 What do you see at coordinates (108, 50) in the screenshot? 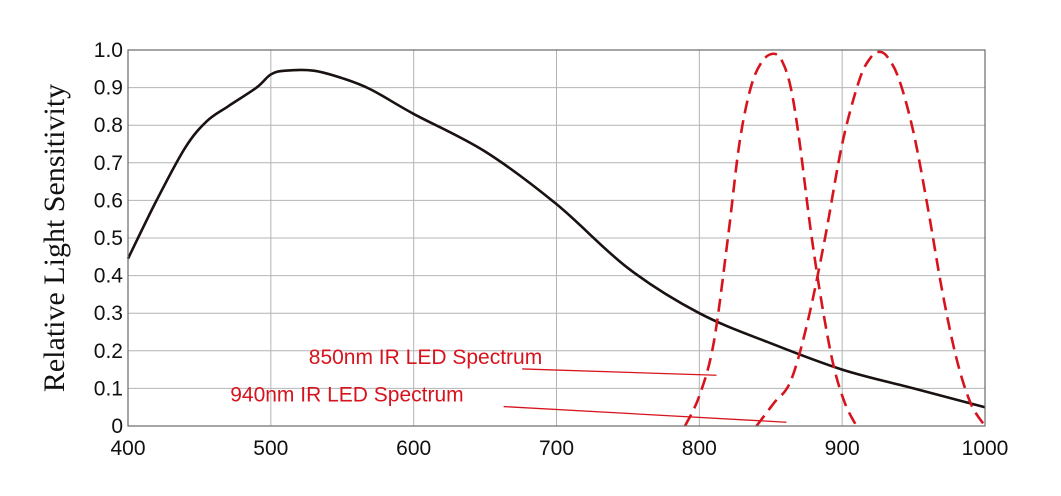
I see `y-tick-label: 1.0` at bounding box center [108, 50].